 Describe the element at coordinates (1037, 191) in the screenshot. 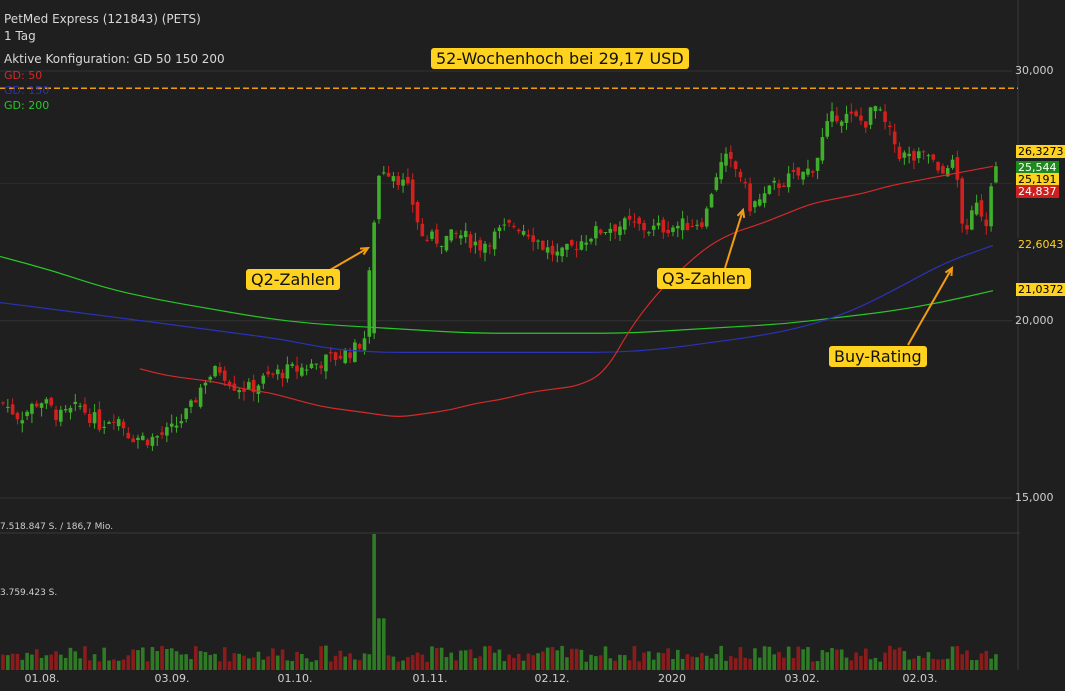

I see `price-tag: 24,837` at that location.